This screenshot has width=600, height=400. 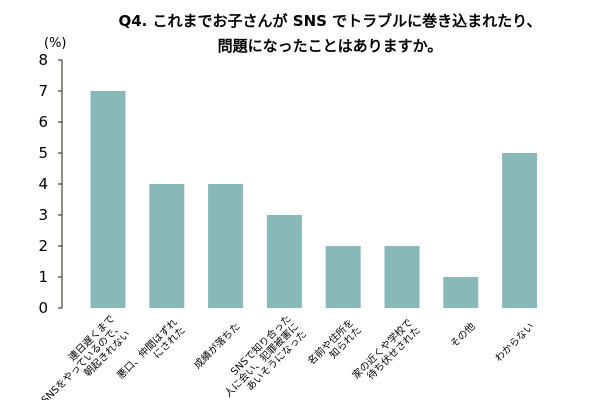 What do you see at coordinates (50, 184) in the screenshot?
I see `y-axis: 0 1 2 3 4 5 6 7 8` at bounding box center [50, 184].